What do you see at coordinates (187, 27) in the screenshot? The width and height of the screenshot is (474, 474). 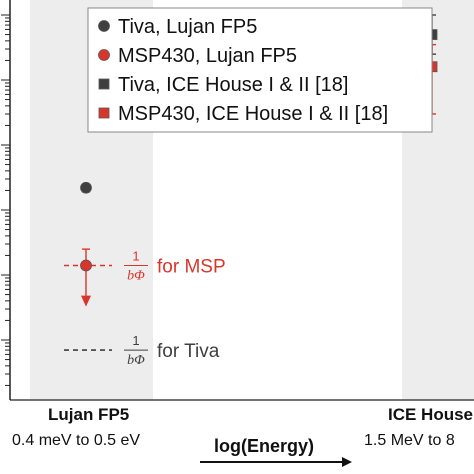 I see `legend-label: Tiva, Lujan FP5` at bounding box center [187, 27].